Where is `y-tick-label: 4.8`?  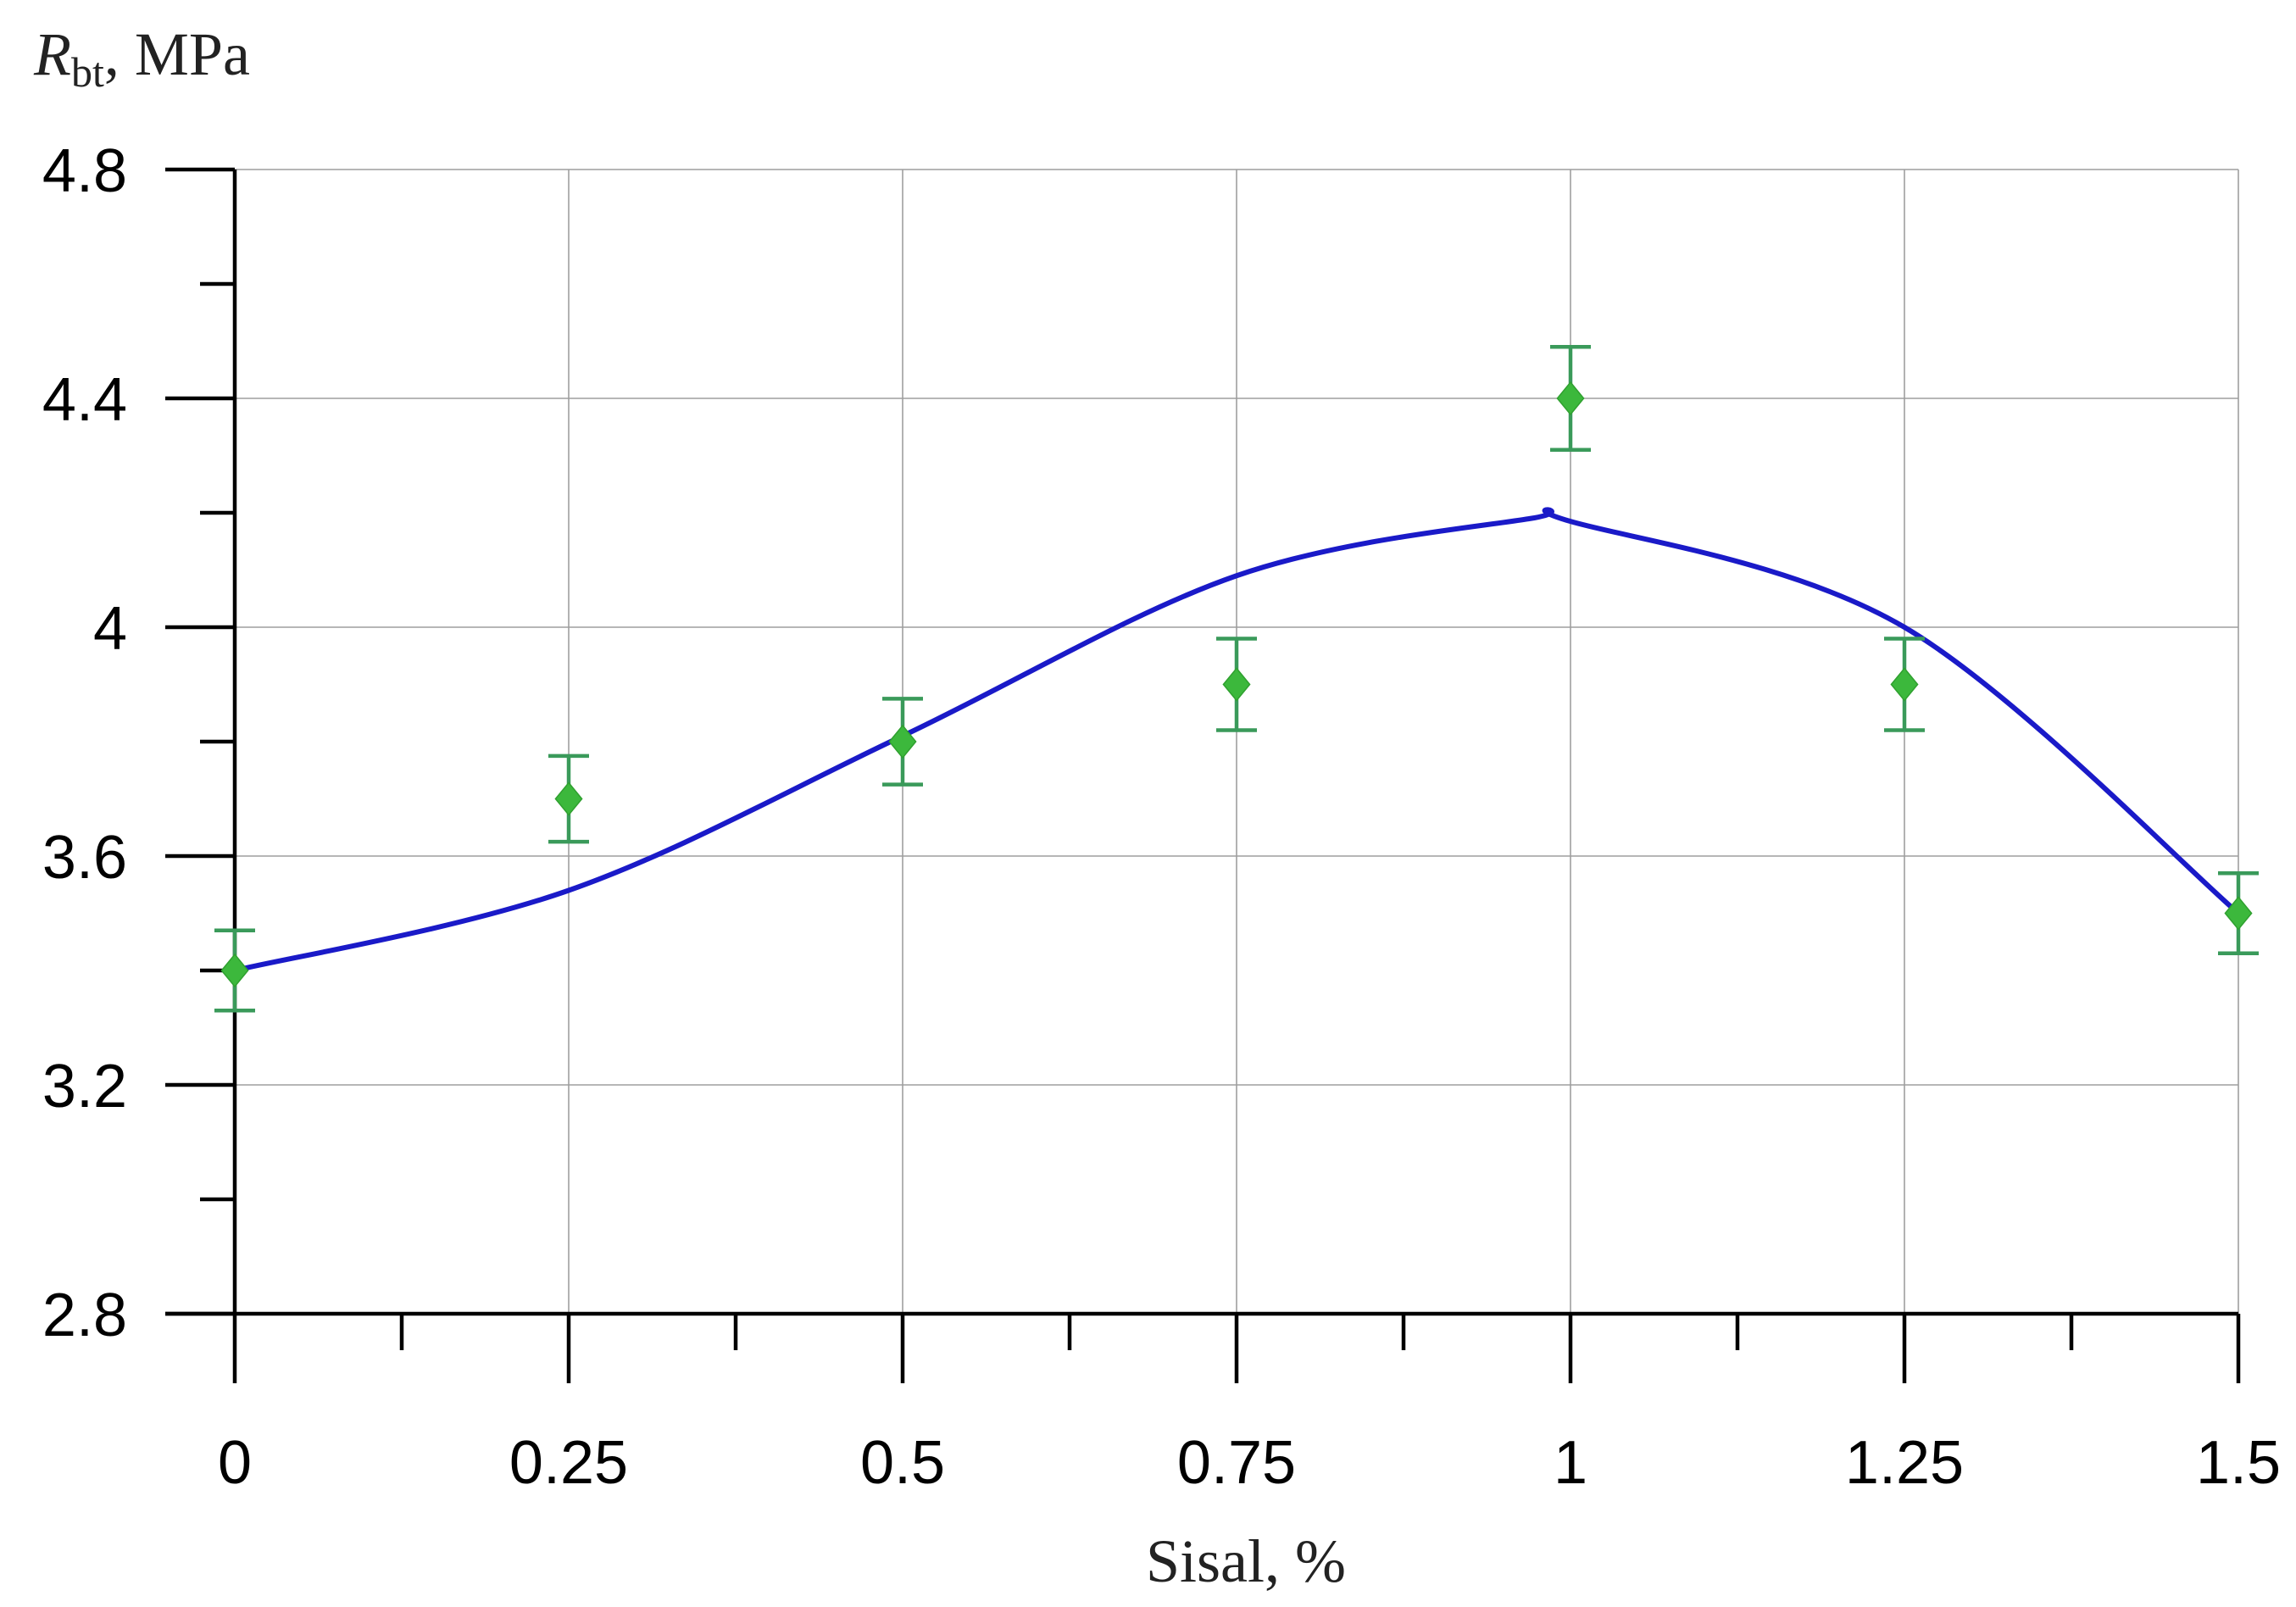 y-tick-label: 4.8 is located at coordinates (84, 171).